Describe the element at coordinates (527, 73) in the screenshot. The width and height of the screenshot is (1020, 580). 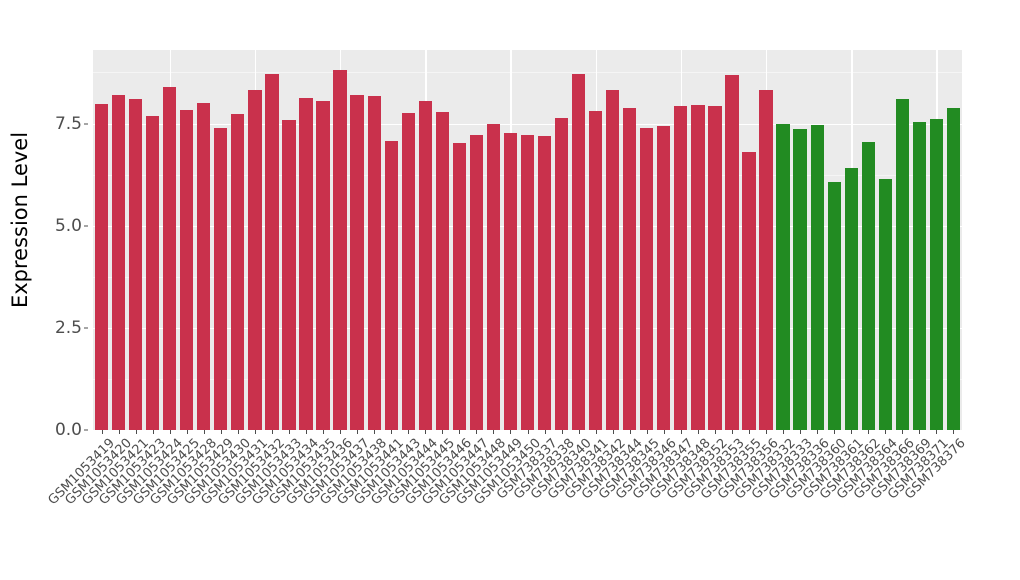
I see `gridline-minor` at that location.